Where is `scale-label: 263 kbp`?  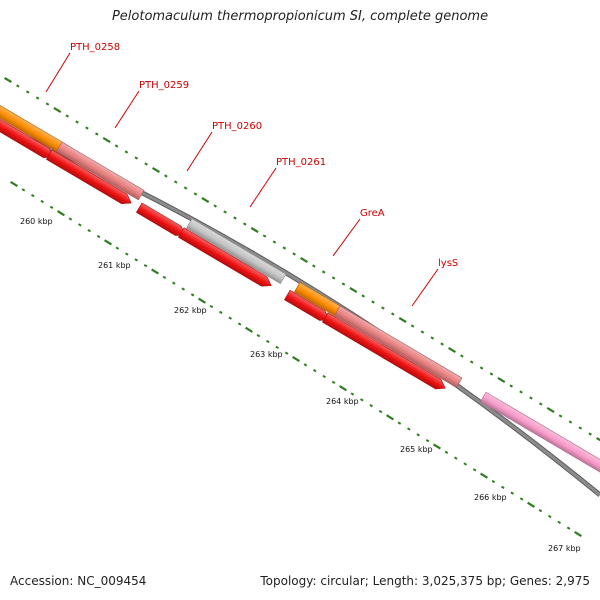 scale-label: 263 kbp is located at coordinates (266, 354).